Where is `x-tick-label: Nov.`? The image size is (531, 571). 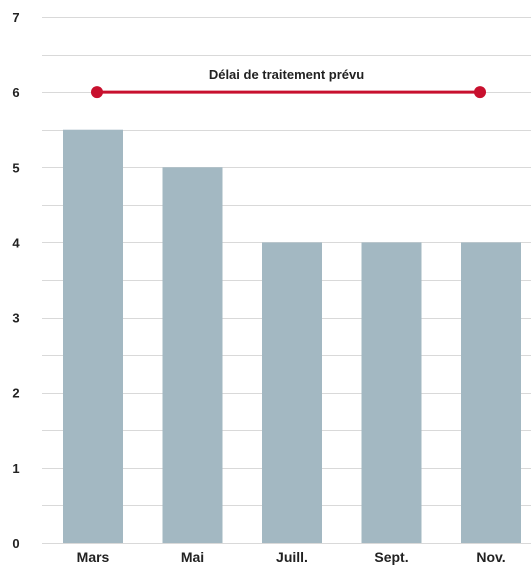
x-tick-label: Nov. is located at coordinates (490, 557).